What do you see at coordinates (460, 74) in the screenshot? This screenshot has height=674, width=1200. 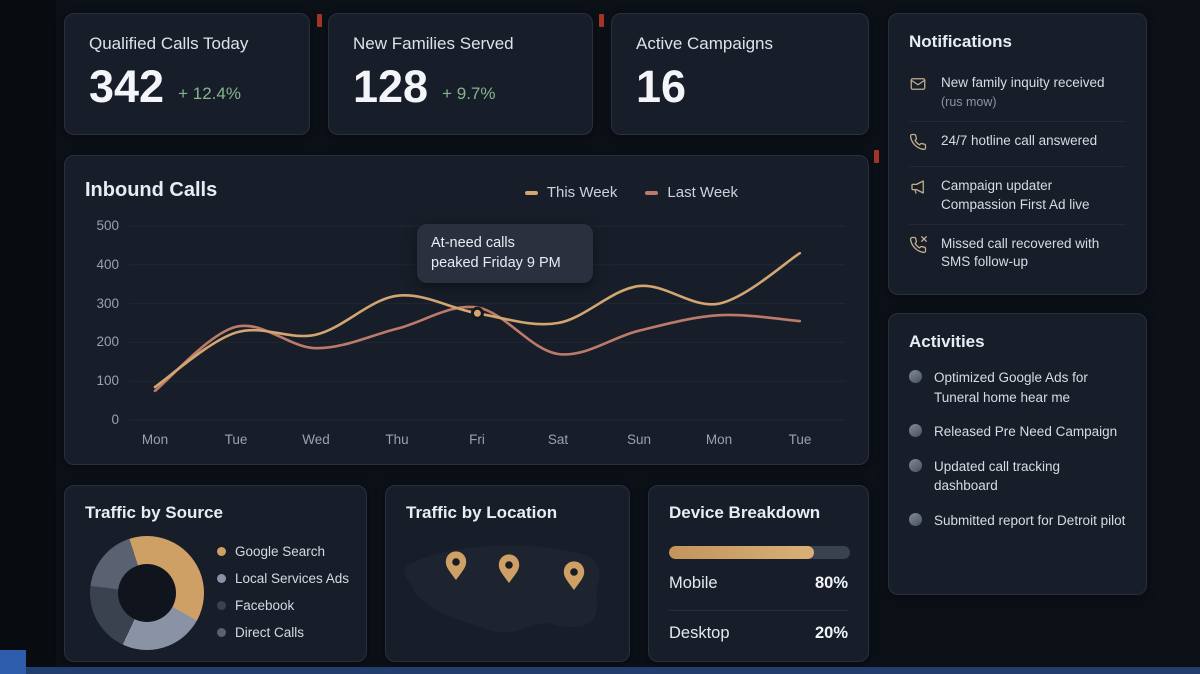 I see `stat-card-new-families: New Families Served 128 + 9.7%` at bounding box center [460, 74].